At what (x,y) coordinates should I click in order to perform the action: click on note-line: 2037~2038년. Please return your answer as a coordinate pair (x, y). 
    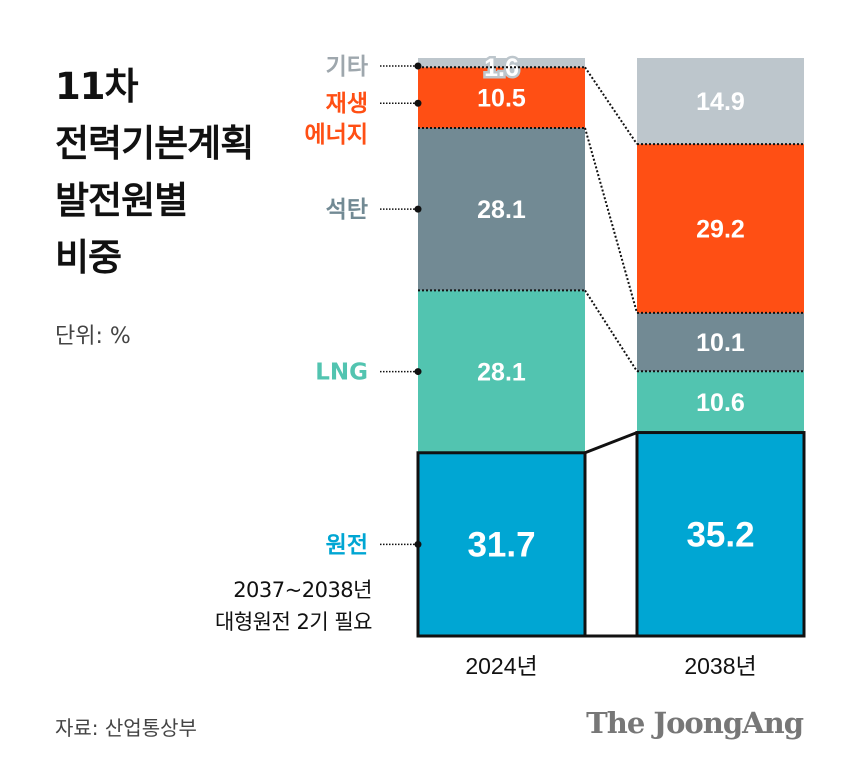
    Looking at the image, I should click on (302, 590).